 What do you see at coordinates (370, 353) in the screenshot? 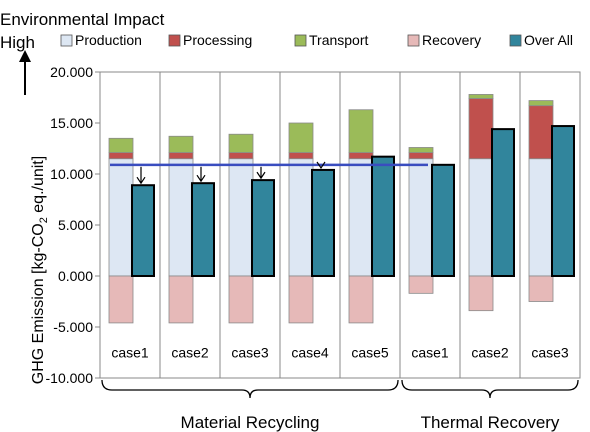
I see `category-label: case5` at bounding box center [370, 353].